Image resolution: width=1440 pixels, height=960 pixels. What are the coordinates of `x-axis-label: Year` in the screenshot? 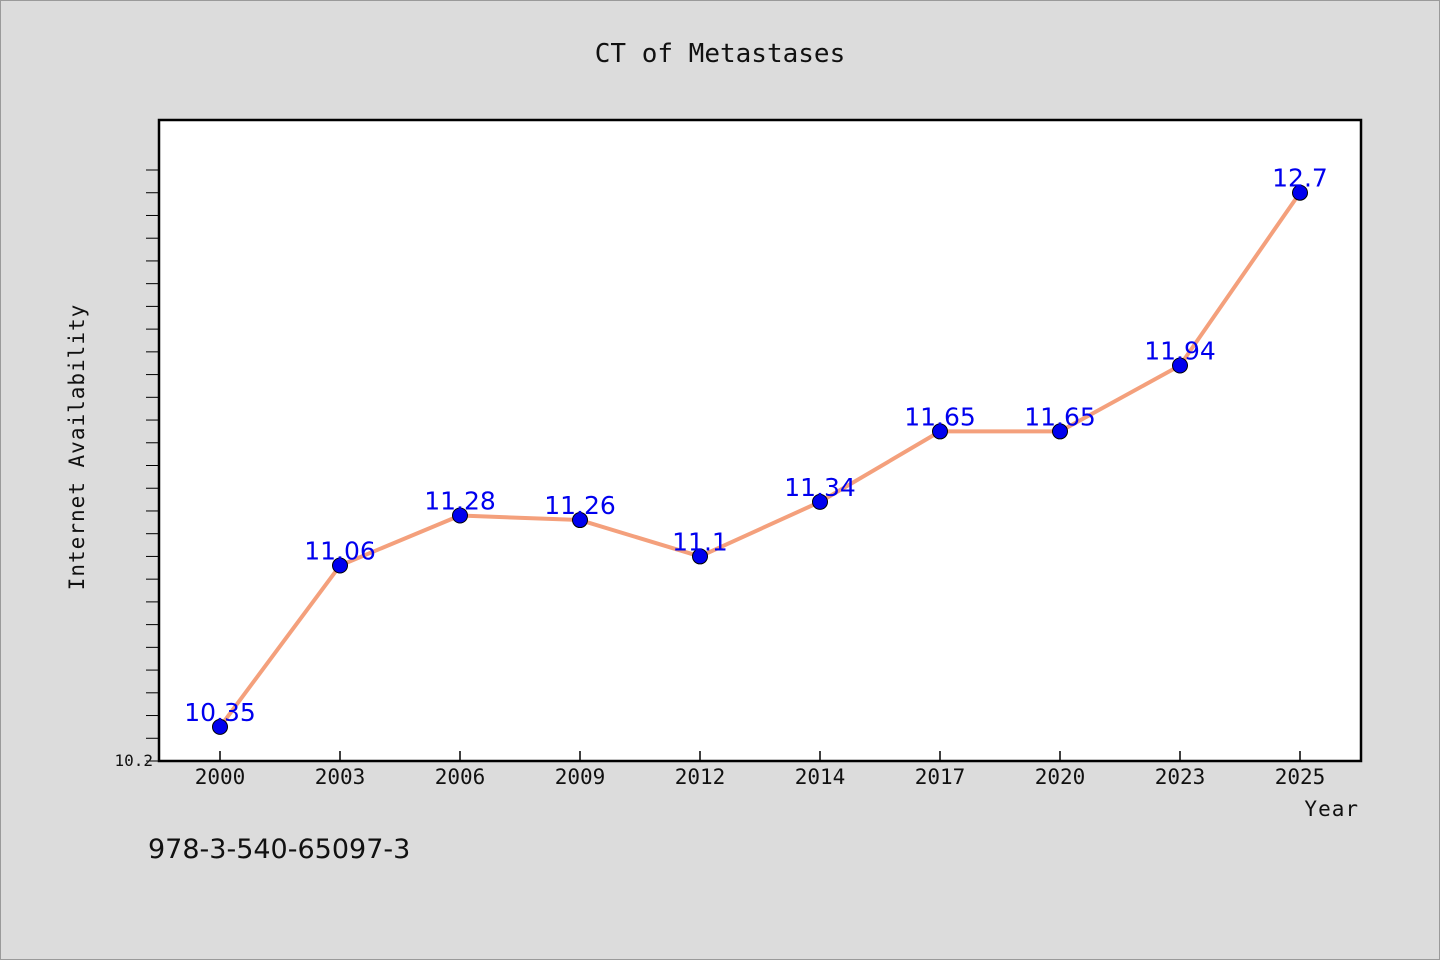 It's located at (1331, 809).